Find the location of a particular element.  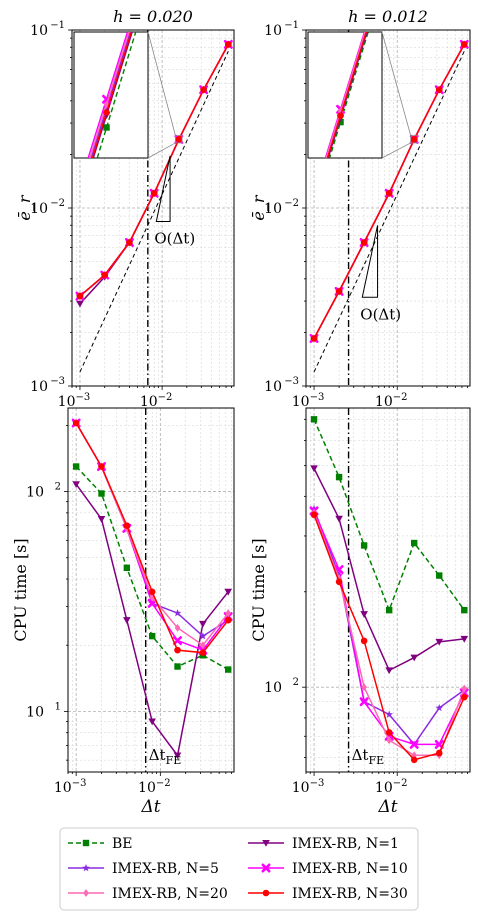

y-tick-label: 10 −1 is located at coordinates (47, 29).